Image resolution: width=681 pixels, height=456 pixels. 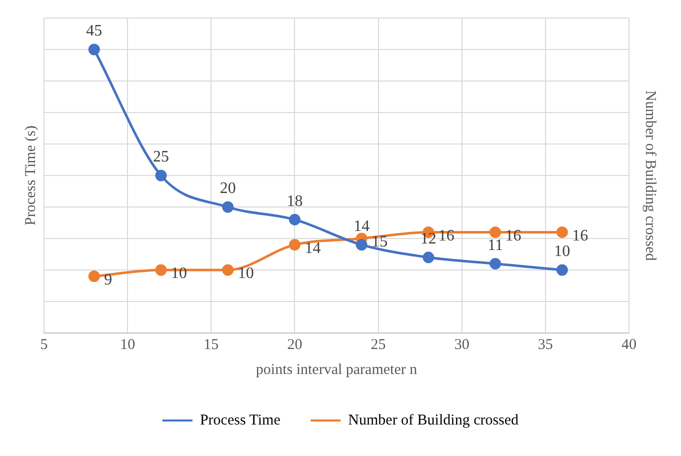 I want to click on data-label: 16, so click(x=580, y=235).